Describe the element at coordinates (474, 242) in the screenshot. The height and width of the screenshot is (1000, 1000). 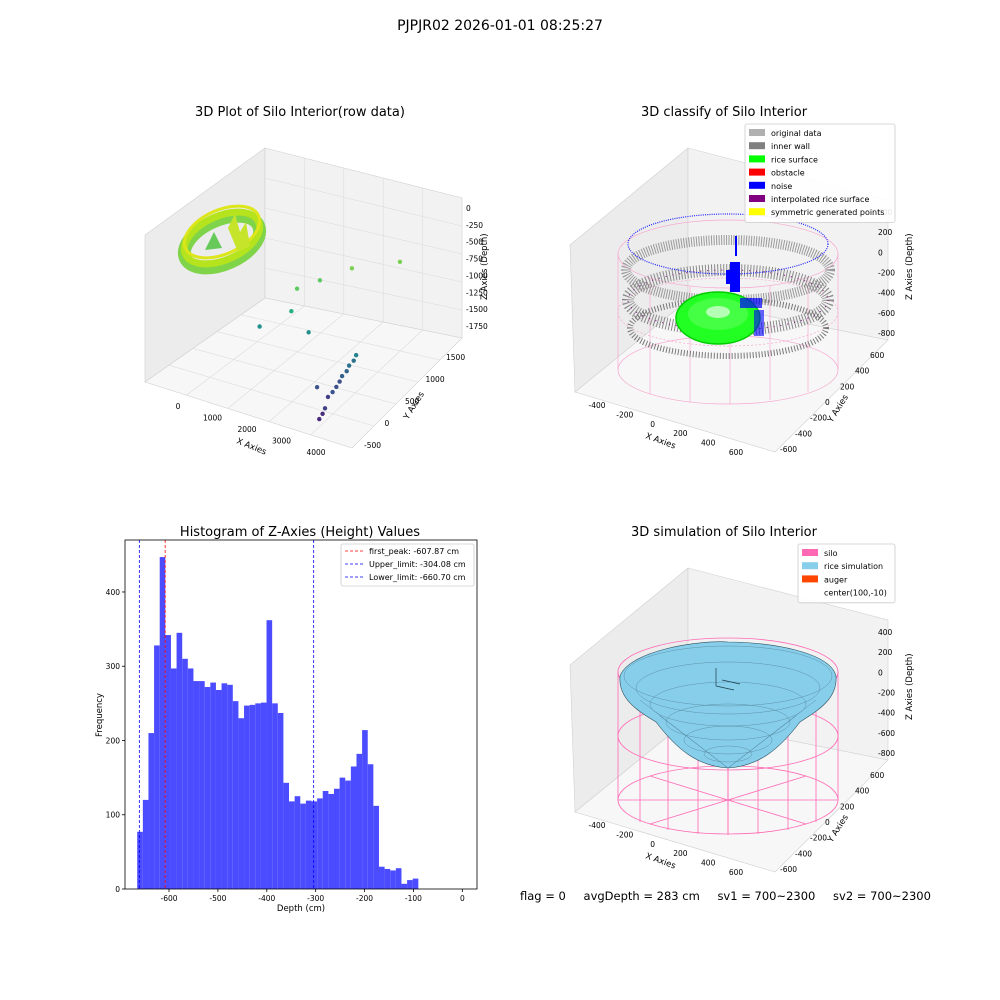
I see `panel1-z-tick: -500` at that location.